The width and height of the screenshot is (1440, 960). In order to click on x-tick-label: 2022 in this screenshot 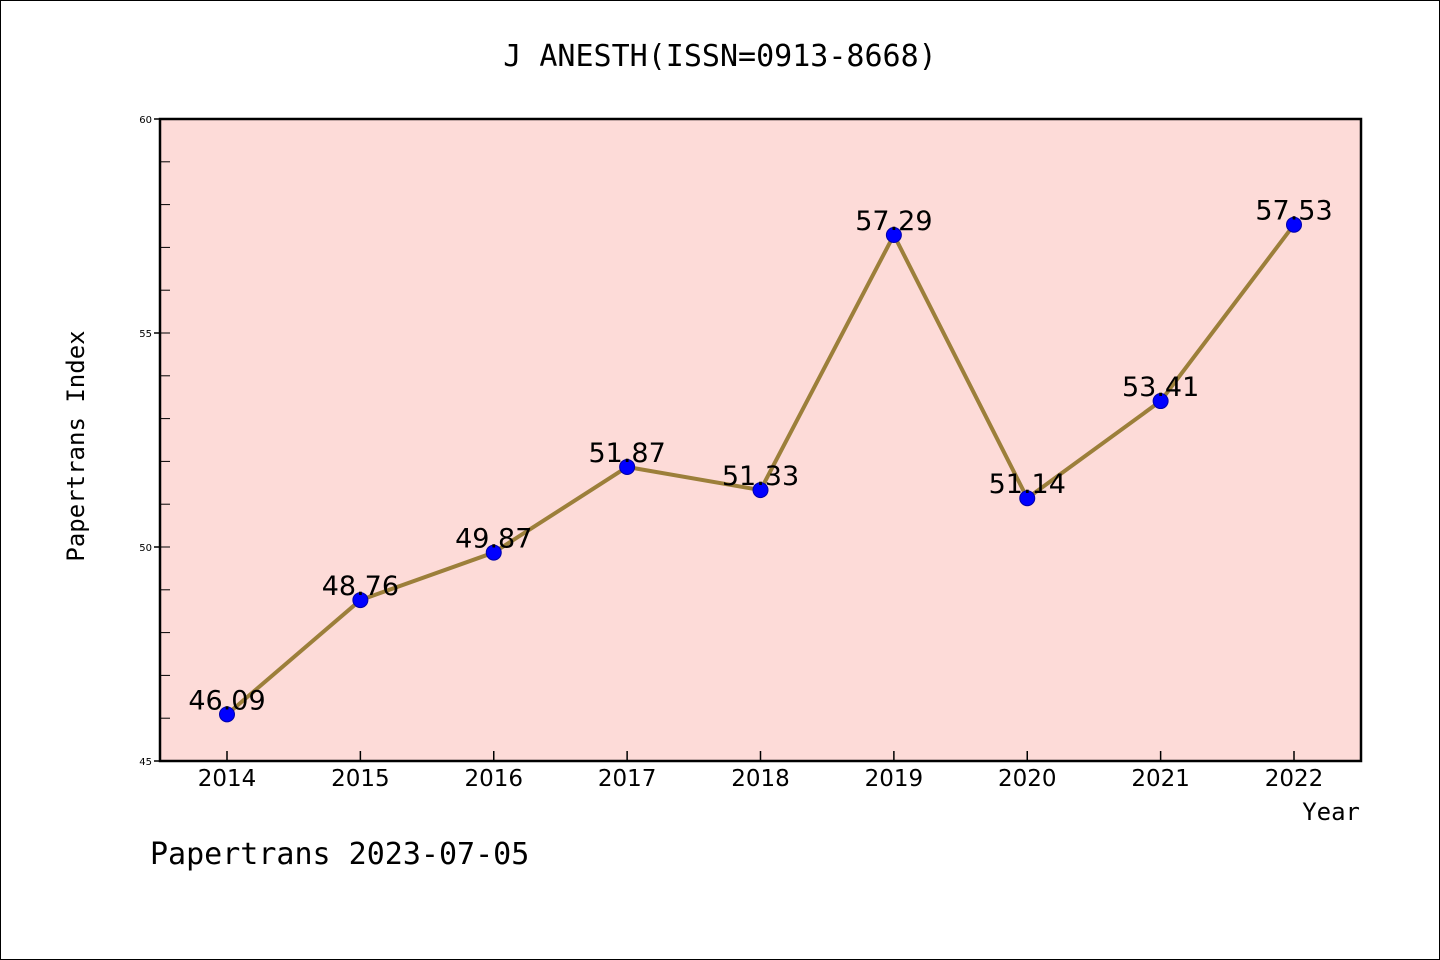, I will do `click(1294, 779)`.